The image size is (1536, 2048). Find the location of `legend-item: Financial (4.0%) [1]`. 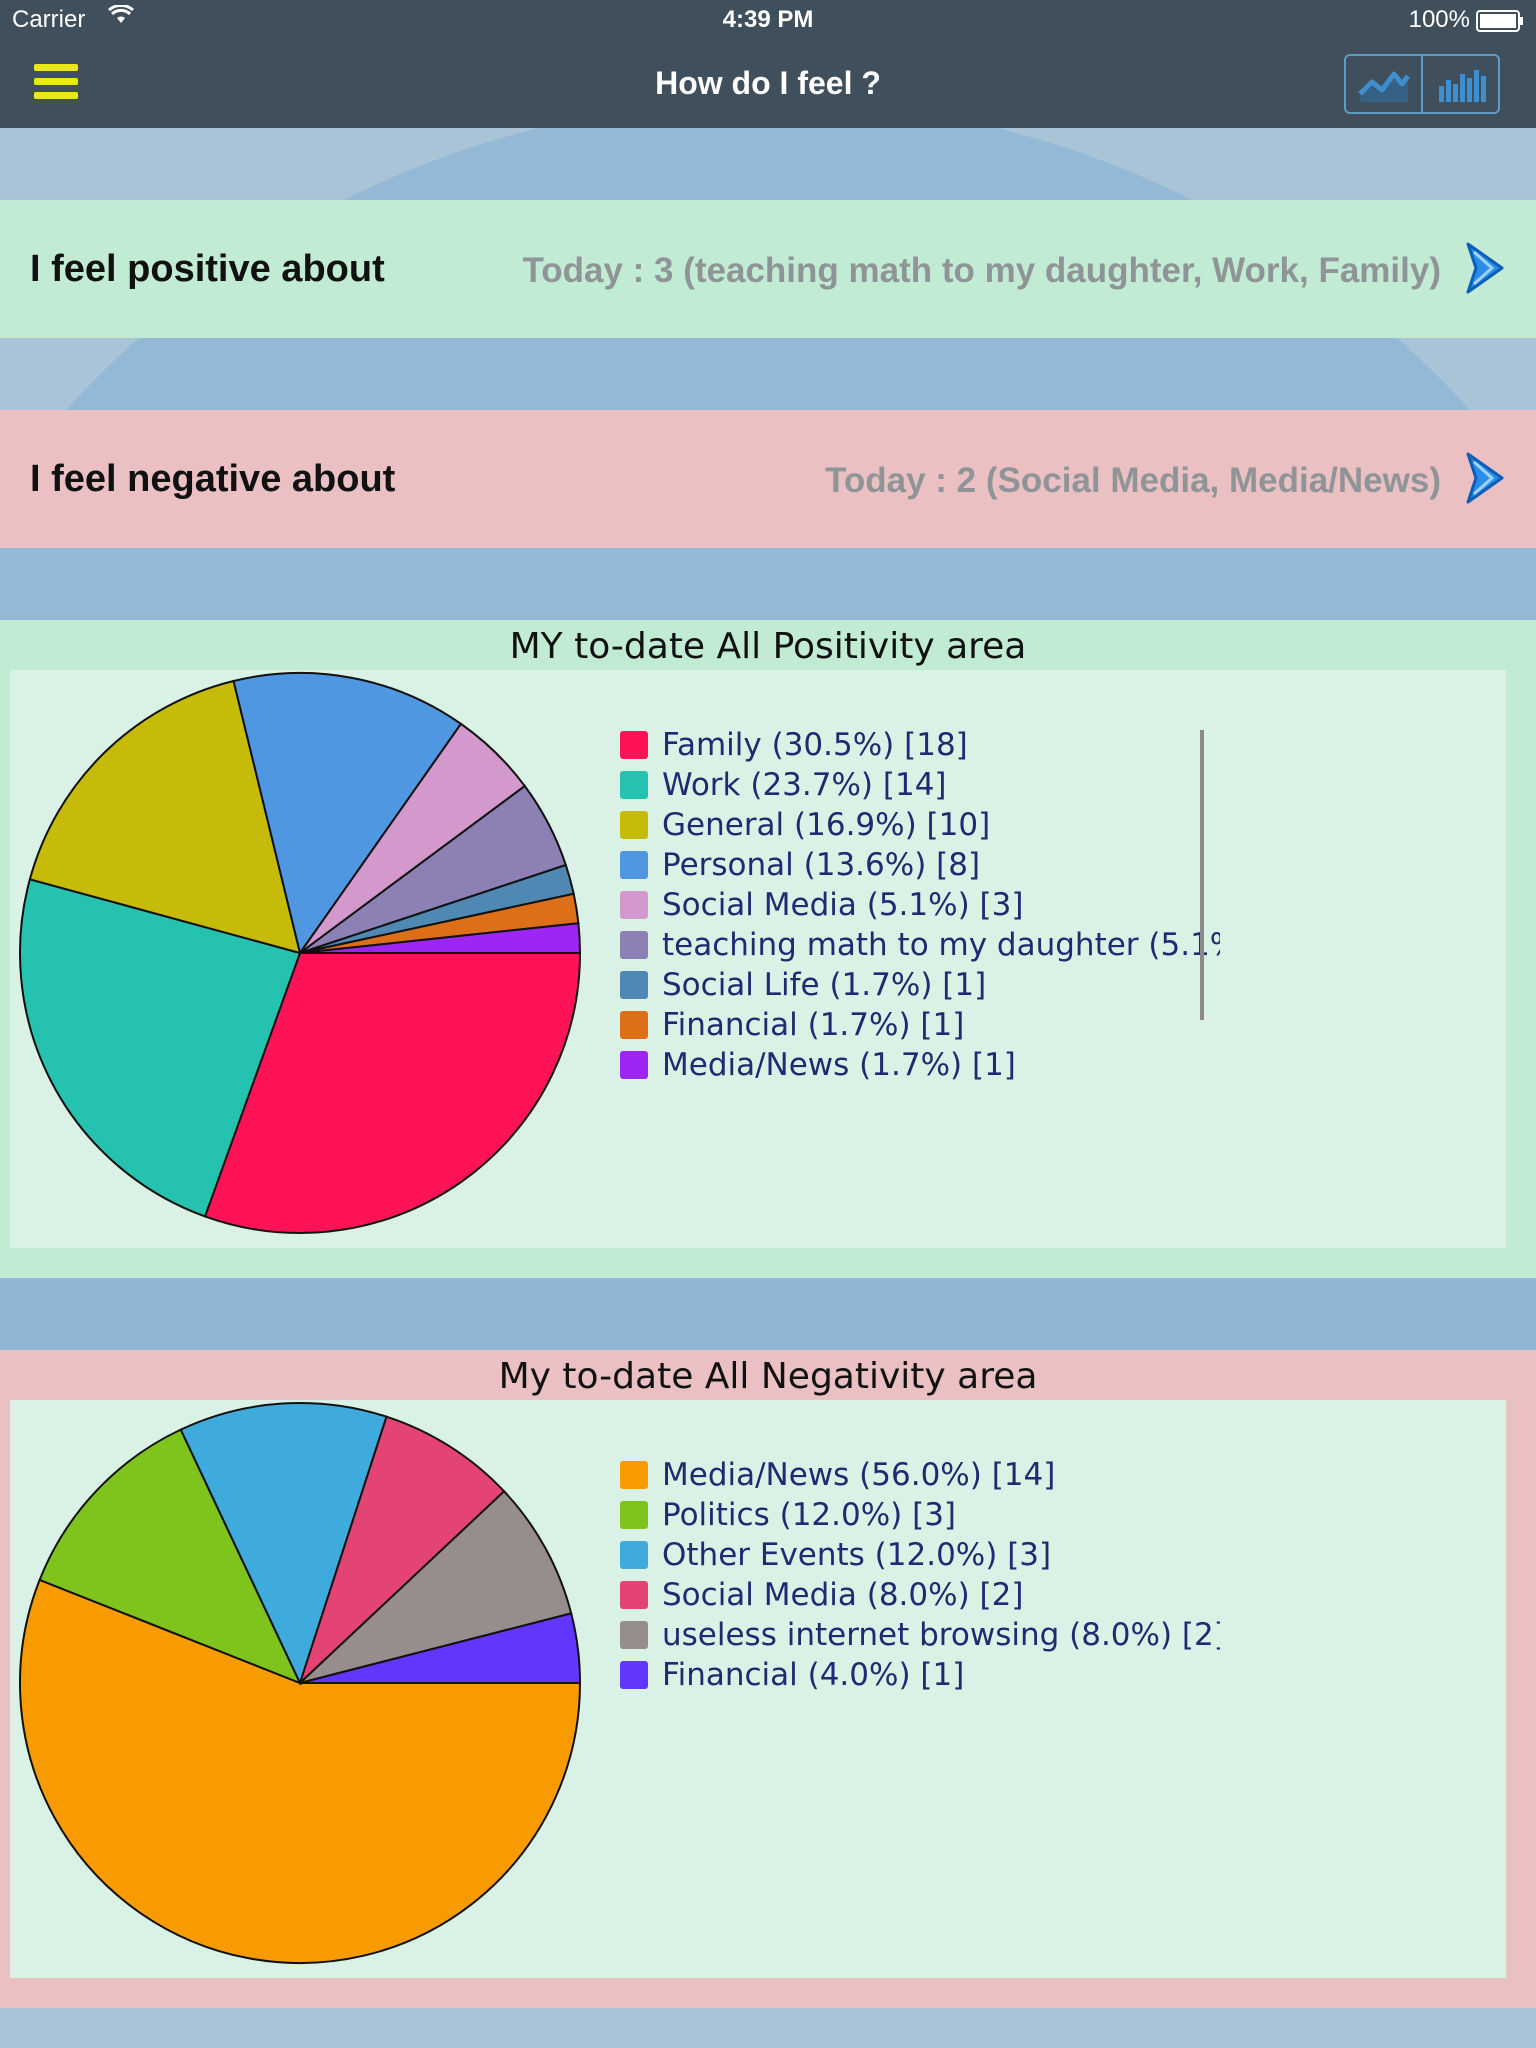

legend-item: Financial (4.0%) [1] is located at coordinates (920, 1675).